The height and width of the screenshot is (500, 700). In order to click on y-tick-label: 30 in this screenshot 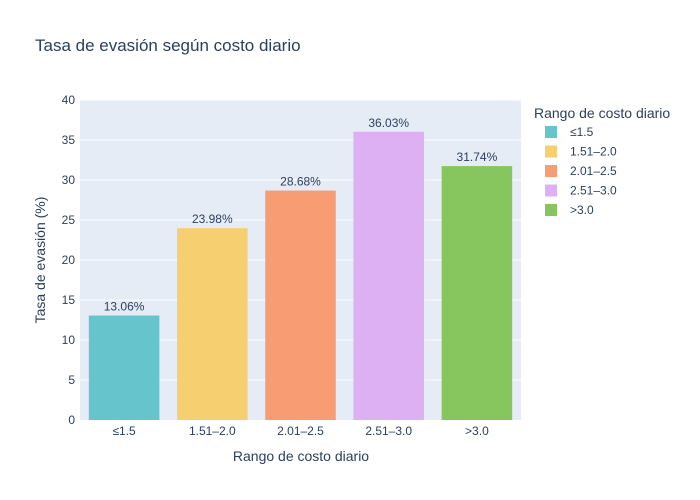, I will do `click(69, 180)`.